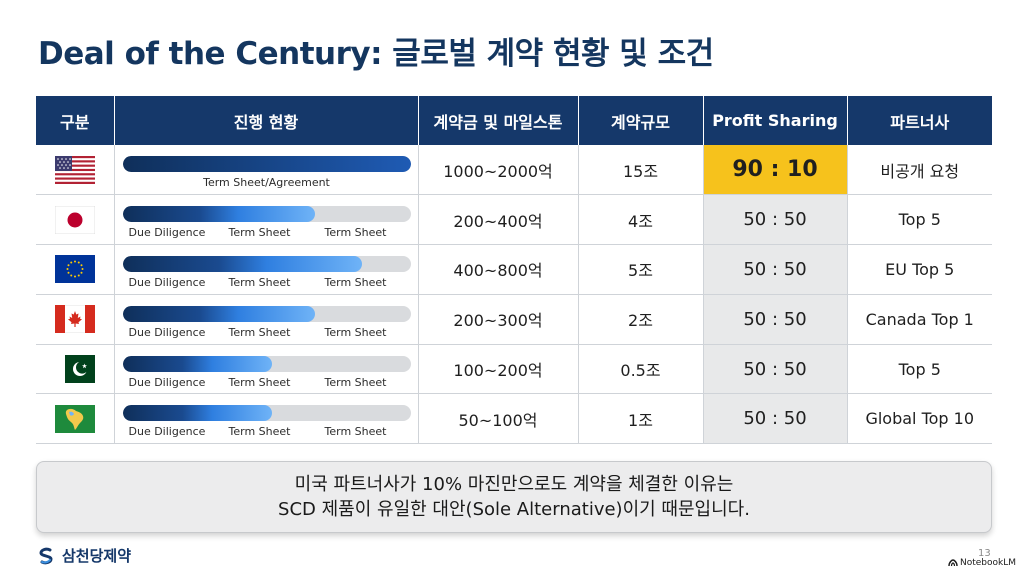 This screenshot has width=1024, height=569. I want to click on profit-sharing-cell: 90 : 10, so click(774, 170).